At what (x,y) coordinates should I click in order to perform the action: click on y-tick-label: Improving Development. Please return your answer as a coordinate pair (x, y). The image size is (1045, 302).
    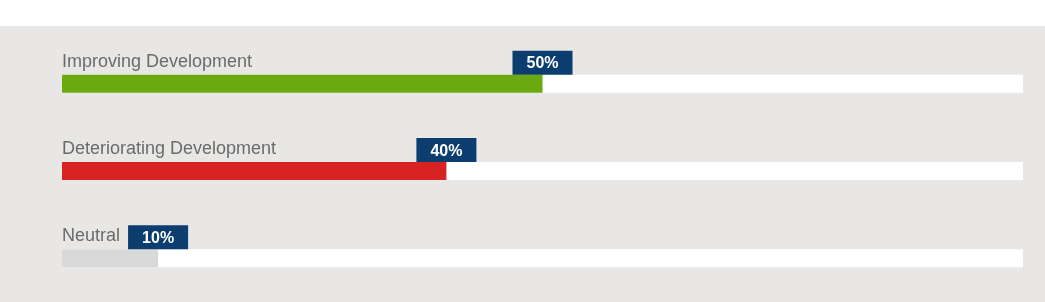
    Looking at the image, I should click on (157, 60).